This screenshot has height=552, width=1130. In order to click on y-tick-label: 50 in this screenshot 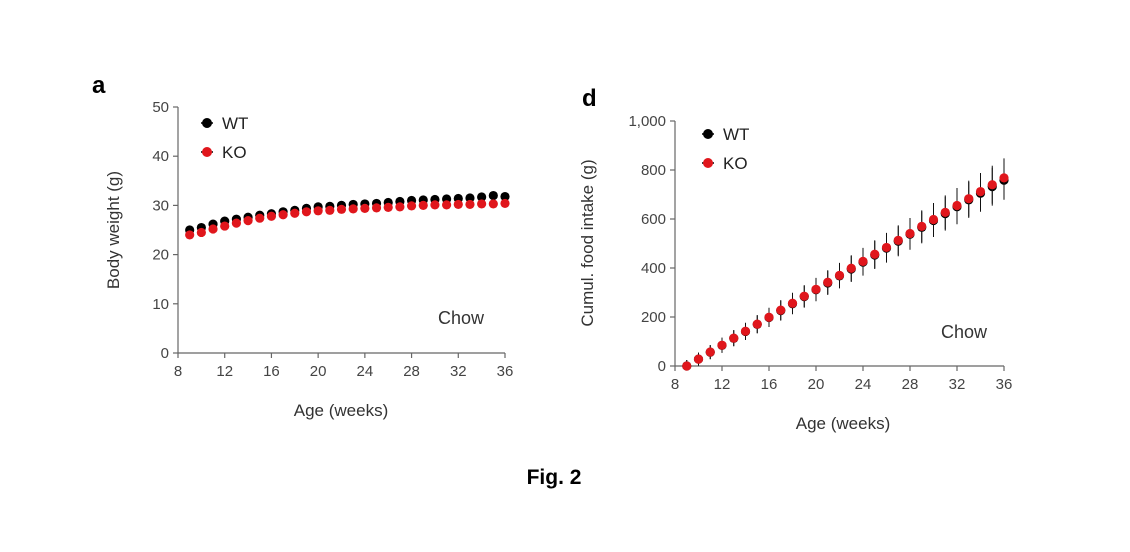, I will do `click(160, 107)`.